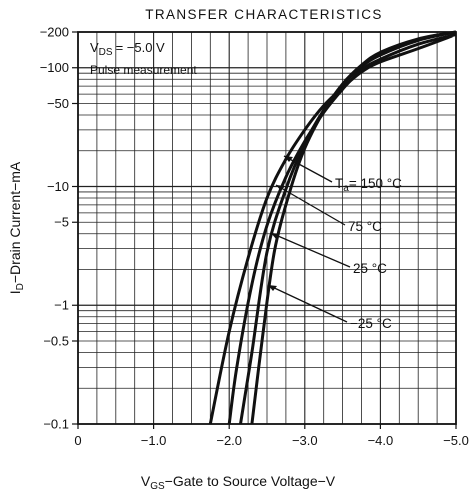  I want to click on x-tick-label: −4.0, so click(381, 440).